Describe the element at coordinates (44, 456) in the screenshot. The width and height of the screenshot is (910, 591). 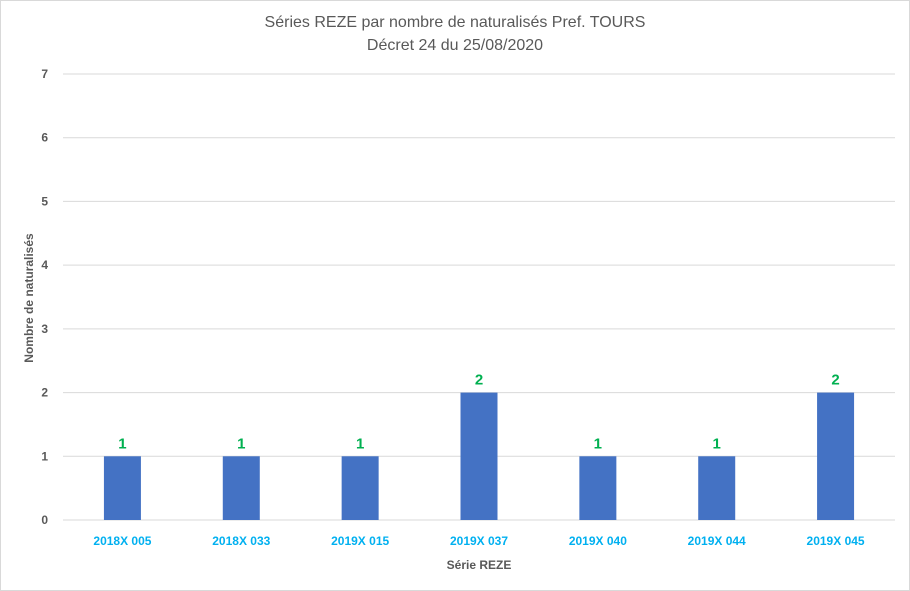
I see `y-tick-label: 1` at that location.